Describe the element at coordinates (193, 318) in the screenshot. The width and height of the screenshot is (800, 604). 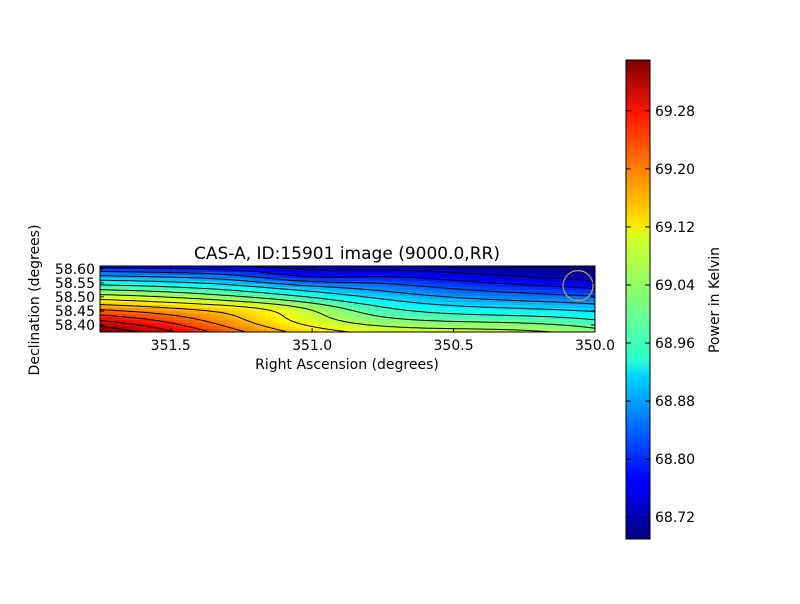
I see `contour-line` at that location.